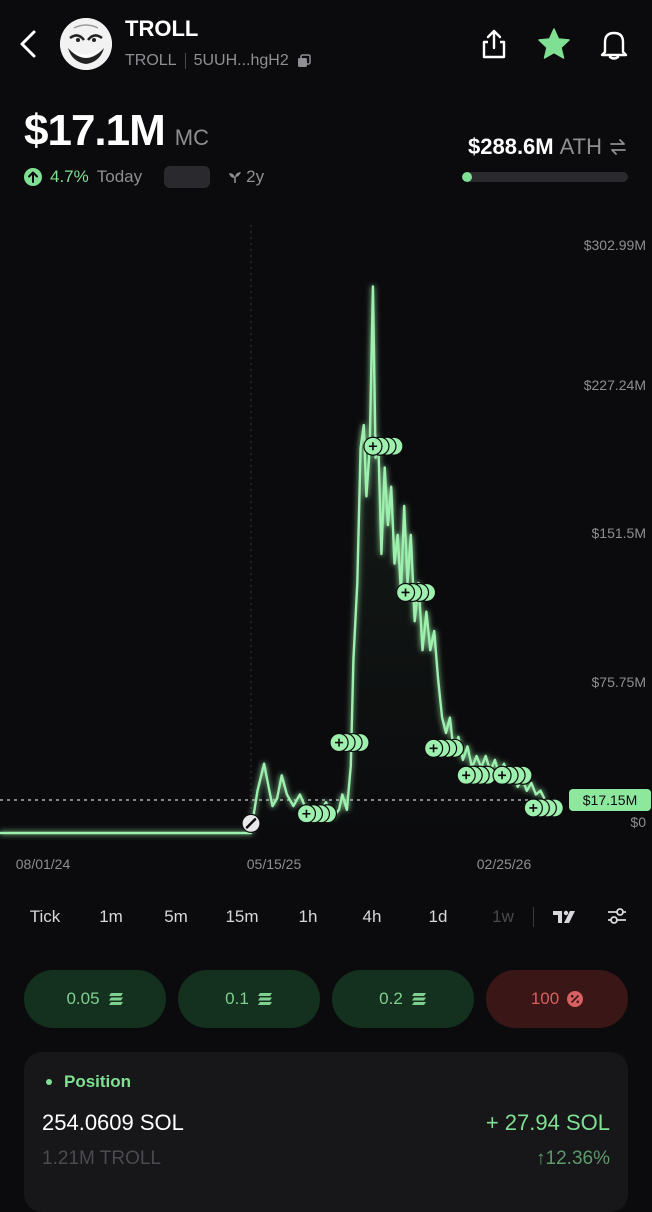 The width and height of the screenshot is (652, 1212). I want to click on token-address: 5UUH...hgH2, so click(241, 60).